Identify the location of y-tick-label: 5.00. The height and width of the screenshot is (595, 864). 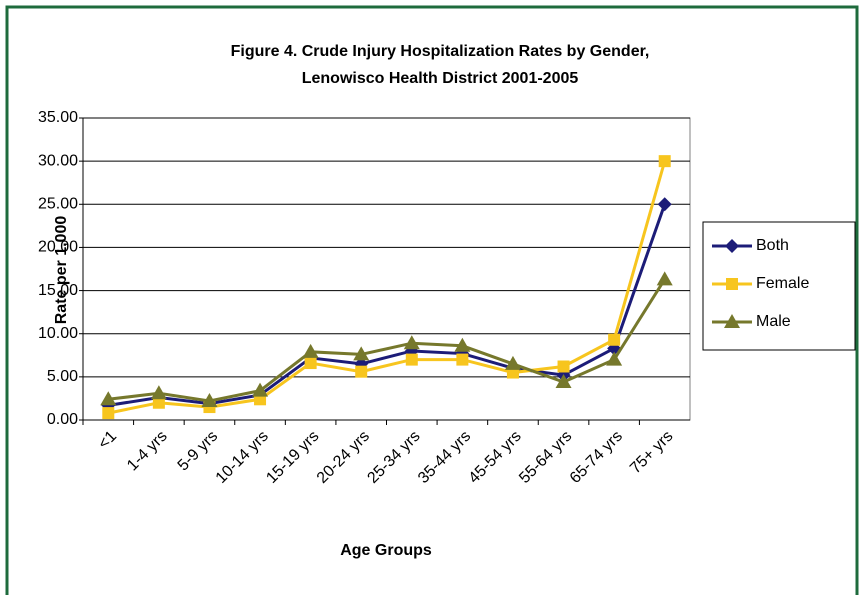
(62, 376).